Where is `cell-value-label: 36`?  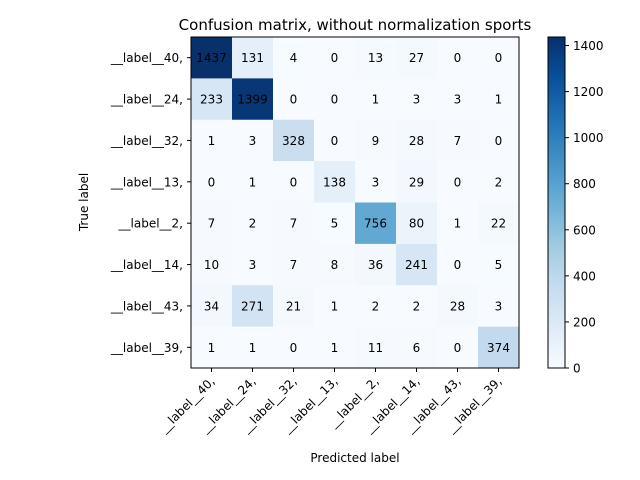 cell-value-label: 36 is located at coordinates (375, 265).